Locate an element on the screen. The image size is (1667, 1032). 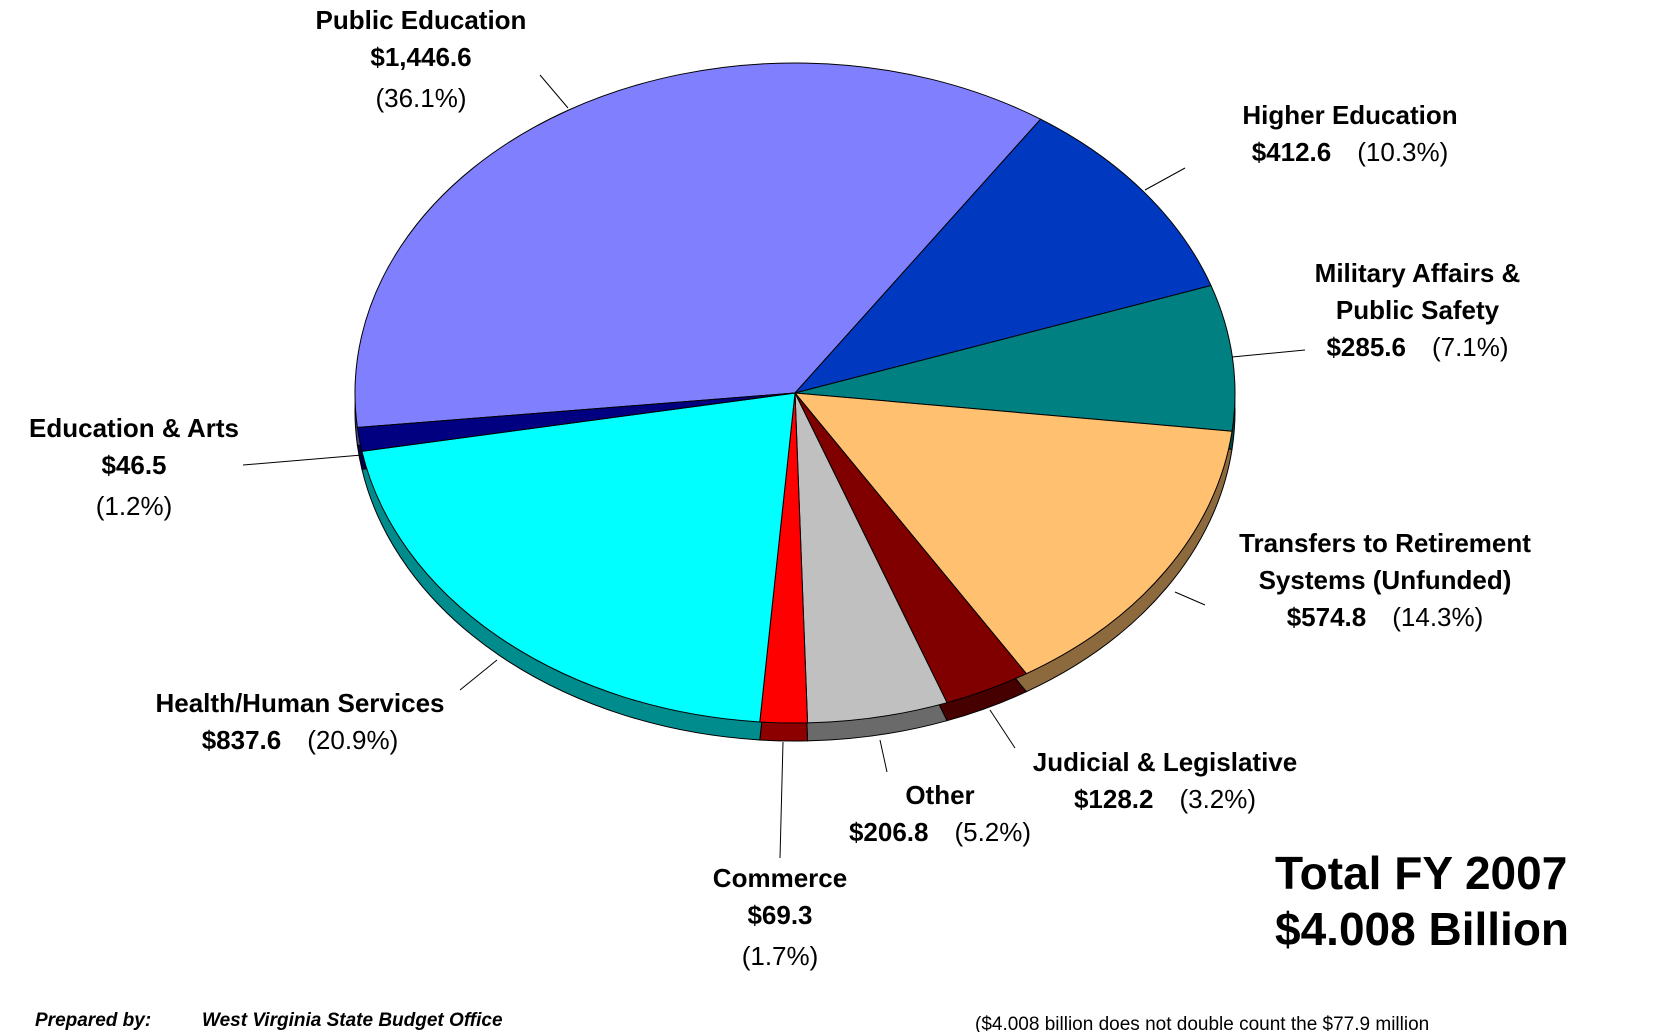
percentage-label: (10.3%) is located at coordinates (1403, 152).